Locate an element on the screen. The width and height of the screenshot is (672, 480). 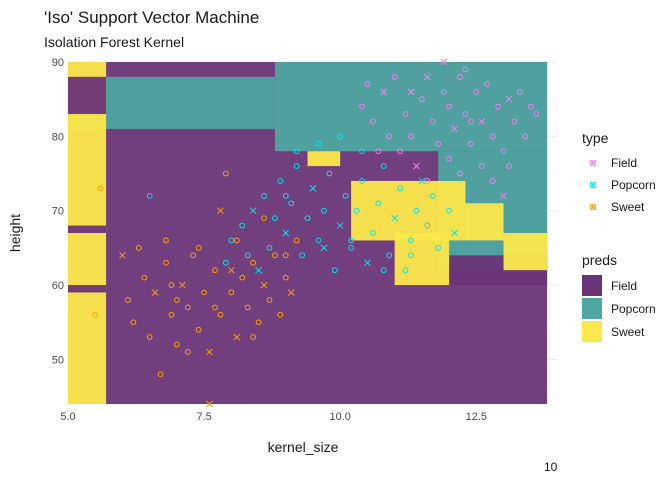
legend-preds: preds Field Popcorn Sweet is located at coordinates (619, 297).